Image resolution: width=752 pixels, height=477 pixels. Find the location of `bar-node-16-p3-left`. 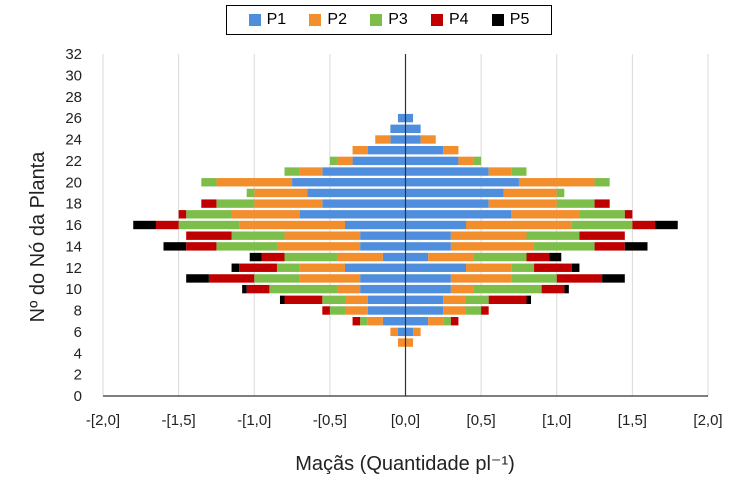

bar-node-16-p3-left is located at coordinates (209, 225).